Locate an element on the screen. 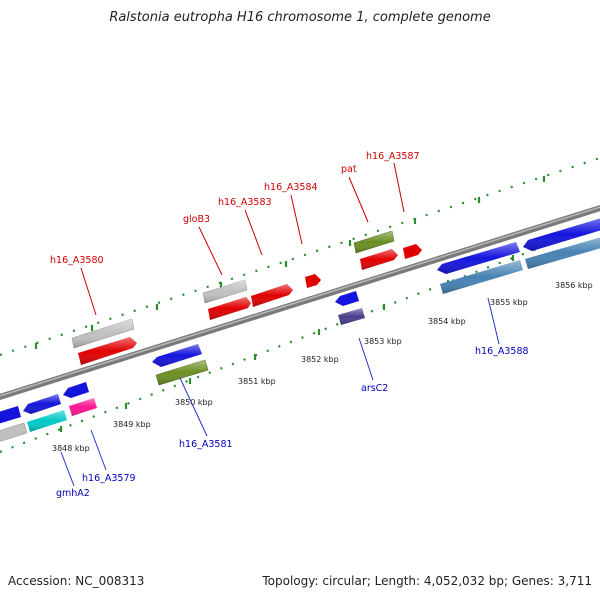  gene-label-h16-A3588: h16_A3588 is located at coordinates (502, 351).